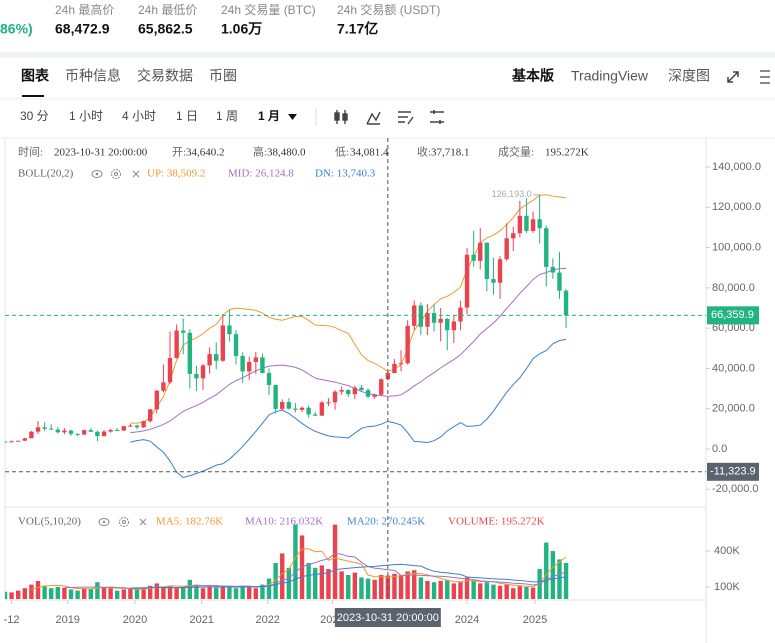  What do you see at coordinates (176, 174) in the screenshot?
I see `boll-value: UP: 38,509.2` at bounding box center [176, 174].